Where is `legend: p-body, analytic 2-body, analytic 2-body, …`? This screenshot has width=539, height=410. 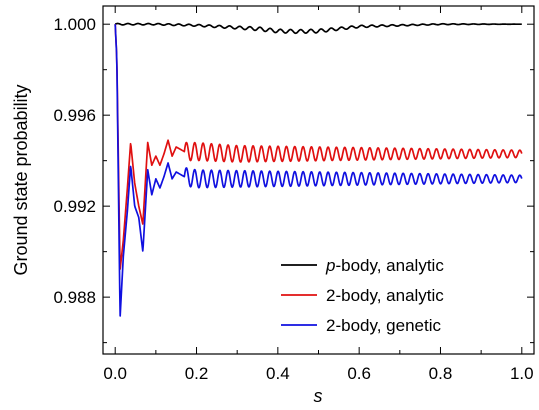 legend: p-body, analytic 2-body, analytic 2-body, … is located at coordinates (362, 295).